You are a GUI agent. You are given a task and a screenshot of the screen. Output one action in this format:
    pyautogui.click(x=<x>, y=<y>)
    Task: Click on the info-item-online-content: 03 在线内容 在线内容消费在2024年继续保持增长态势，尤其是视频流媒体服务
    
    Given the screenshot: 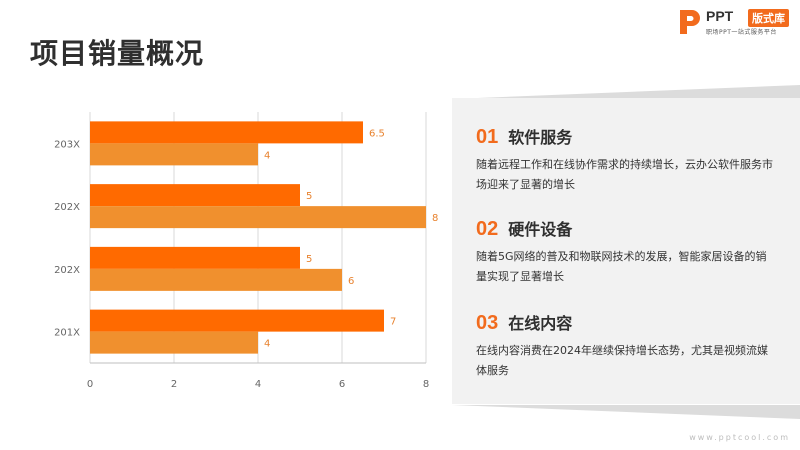 What is the action you would take?
    pyautogui.click(x=626, y=345)
    